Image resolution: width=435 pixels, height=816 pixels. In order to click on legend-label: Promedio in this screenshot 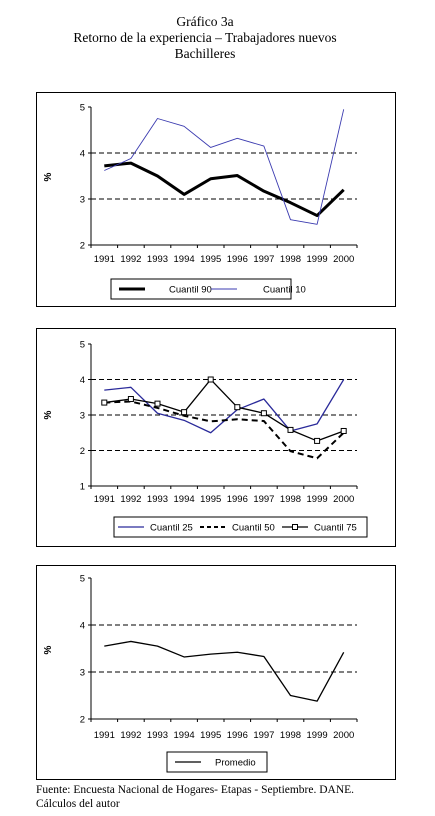, I will do `click(235, 763)`.